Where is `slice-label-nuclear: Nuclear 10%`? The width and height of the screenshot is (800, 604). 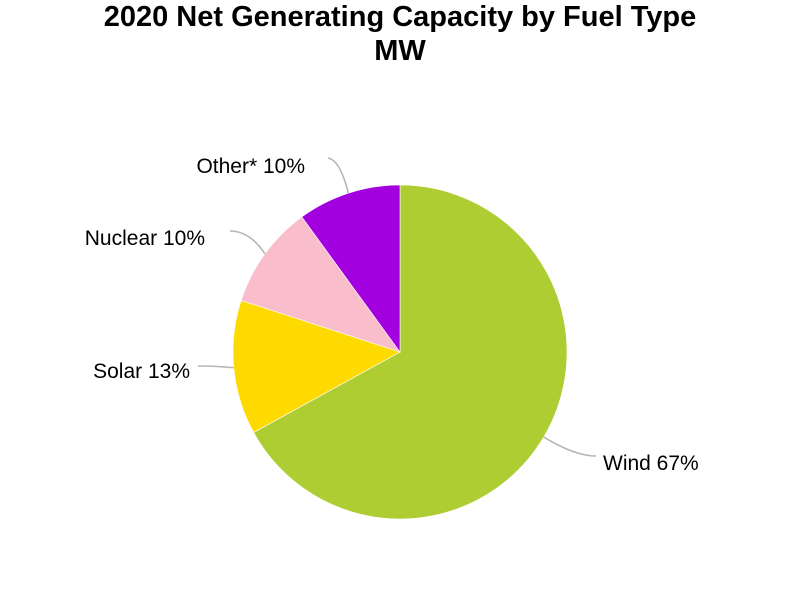 slice-label-nuclear: Nuclear 10% is located at coordinates (145, 238).